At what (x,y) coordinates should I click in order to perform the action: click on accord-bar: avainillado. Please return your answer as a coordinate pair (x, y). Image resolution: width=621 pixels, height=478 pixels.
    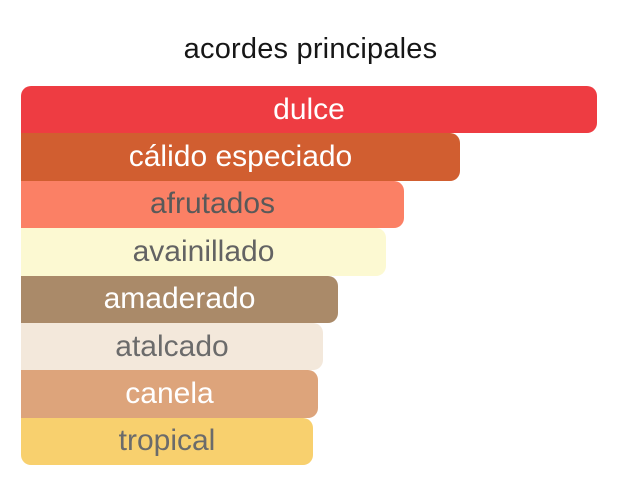
    Looking at the image, I should click on (203, 252).